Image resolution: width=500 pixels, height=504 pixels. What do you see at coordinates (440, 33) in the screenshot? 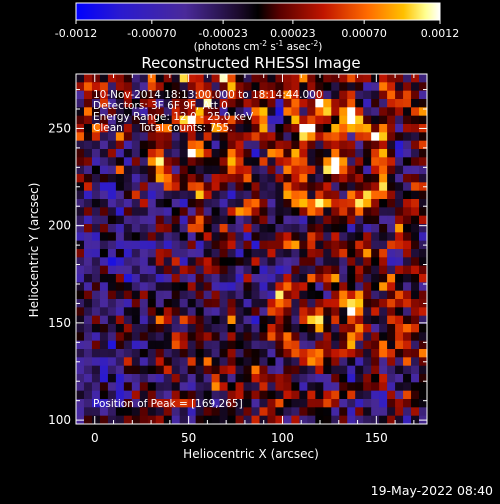
I see `colorbar-tick-label: 0.0012` at bounding box center [440, 33].